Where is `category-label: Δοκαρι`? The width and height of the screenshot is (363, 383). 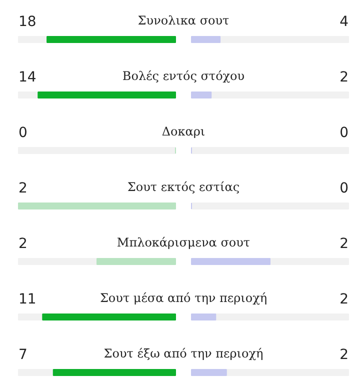 category-label: Δοκαρι is located at coordinates (184, 131).